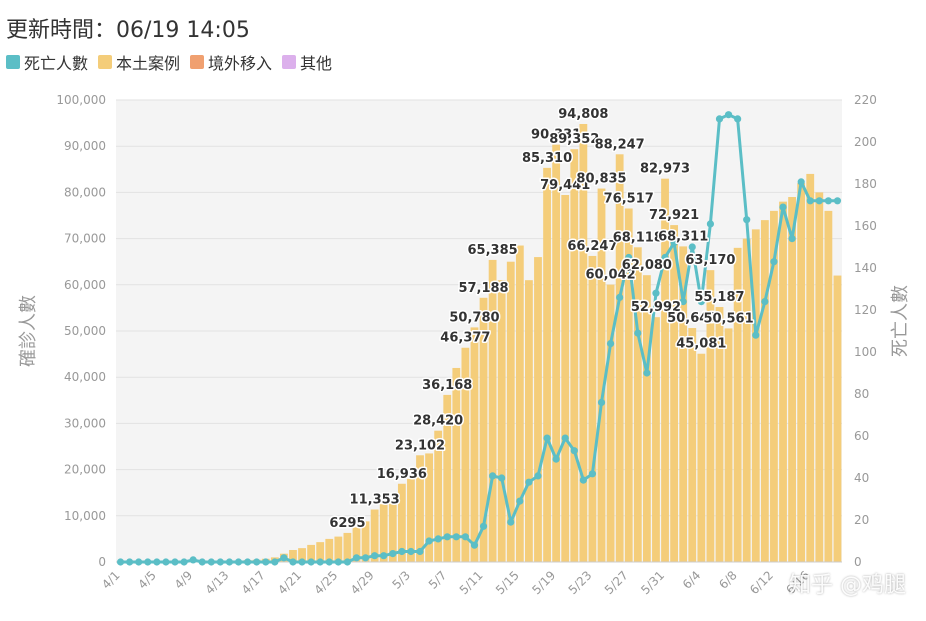 This screenshot has width=926, height=621. I want to click on x-tick-label: 5/19, so click(543, 582).